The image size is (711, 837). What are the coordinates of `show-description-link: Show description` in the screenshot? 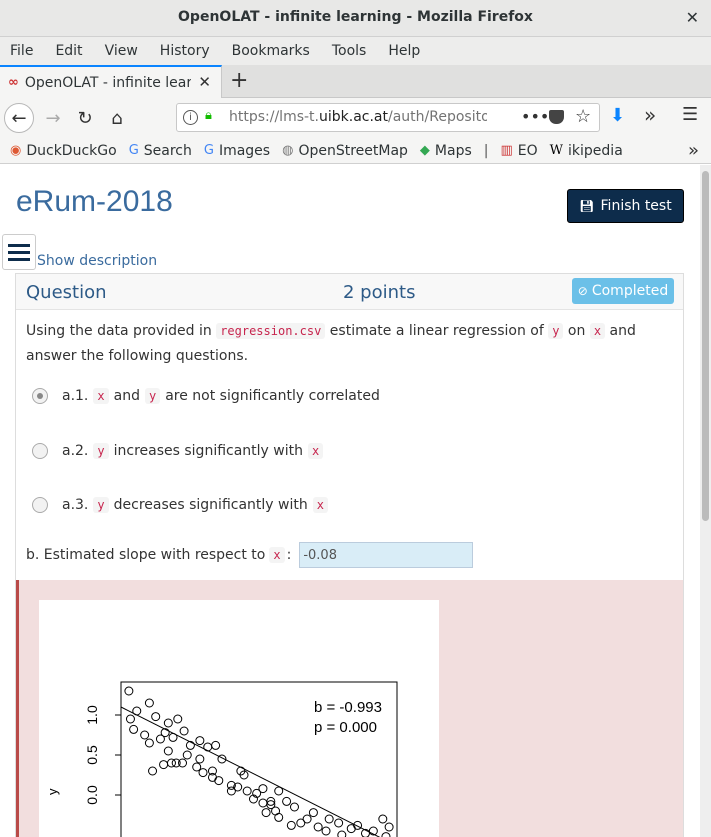 It's located at (97, 261).